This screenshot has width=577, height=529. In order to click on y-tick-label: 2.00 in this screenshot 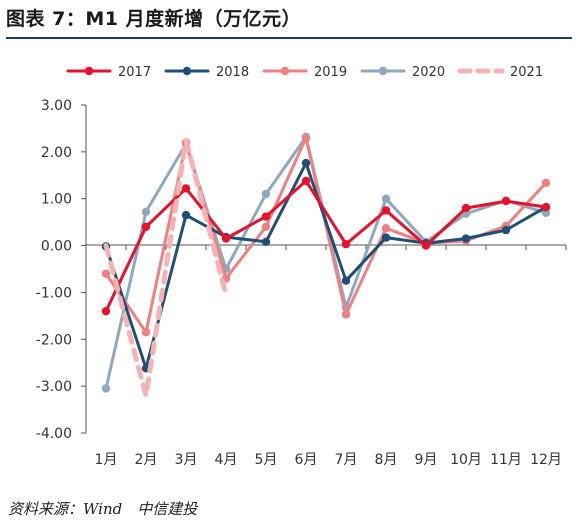, I will do `click(56, 153)`.